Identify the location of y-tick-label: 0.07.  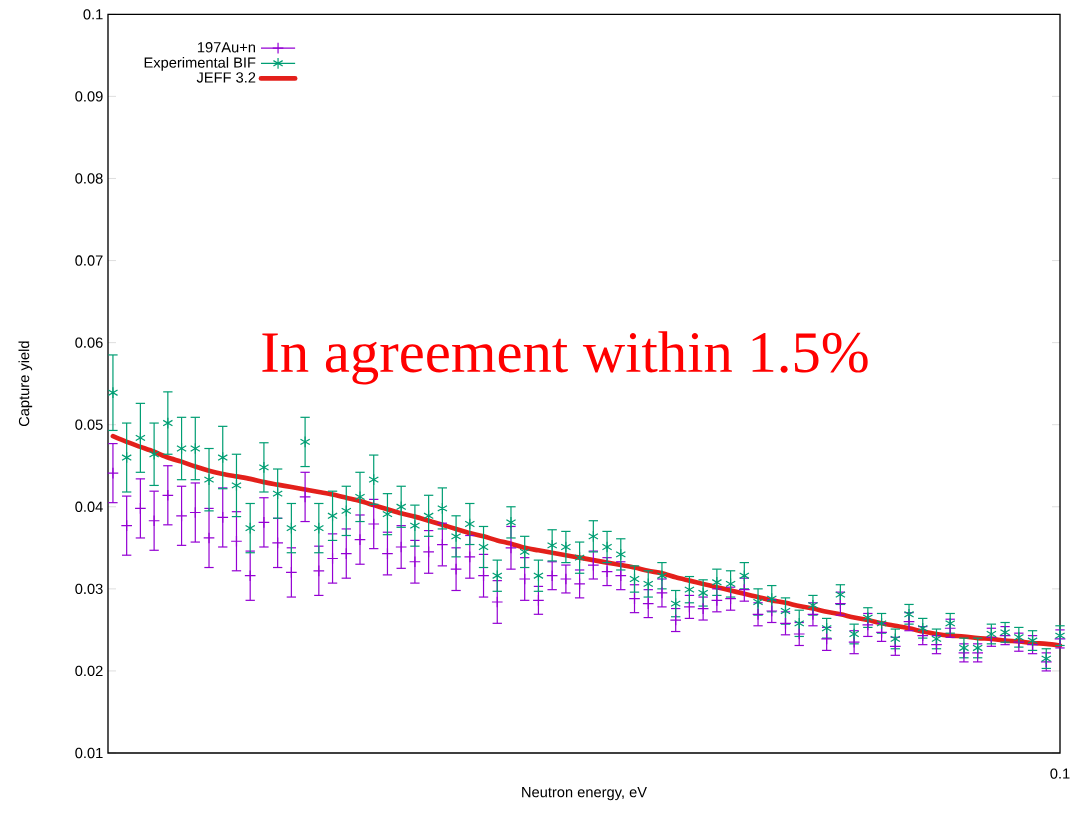
(89, 260).